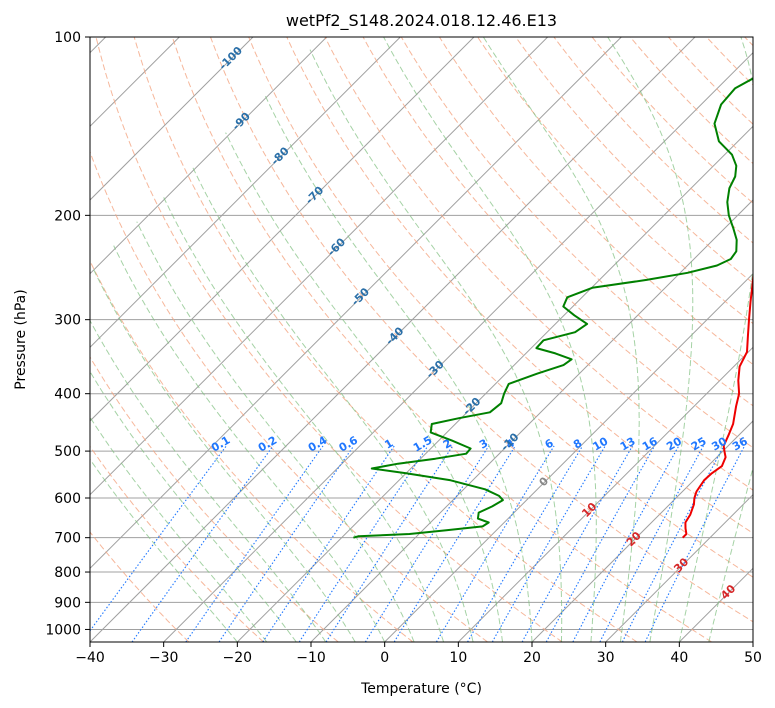  Describe the element at coordinates (67, 539) in the screenshot. I see `y-tick-label: 700` at that location.